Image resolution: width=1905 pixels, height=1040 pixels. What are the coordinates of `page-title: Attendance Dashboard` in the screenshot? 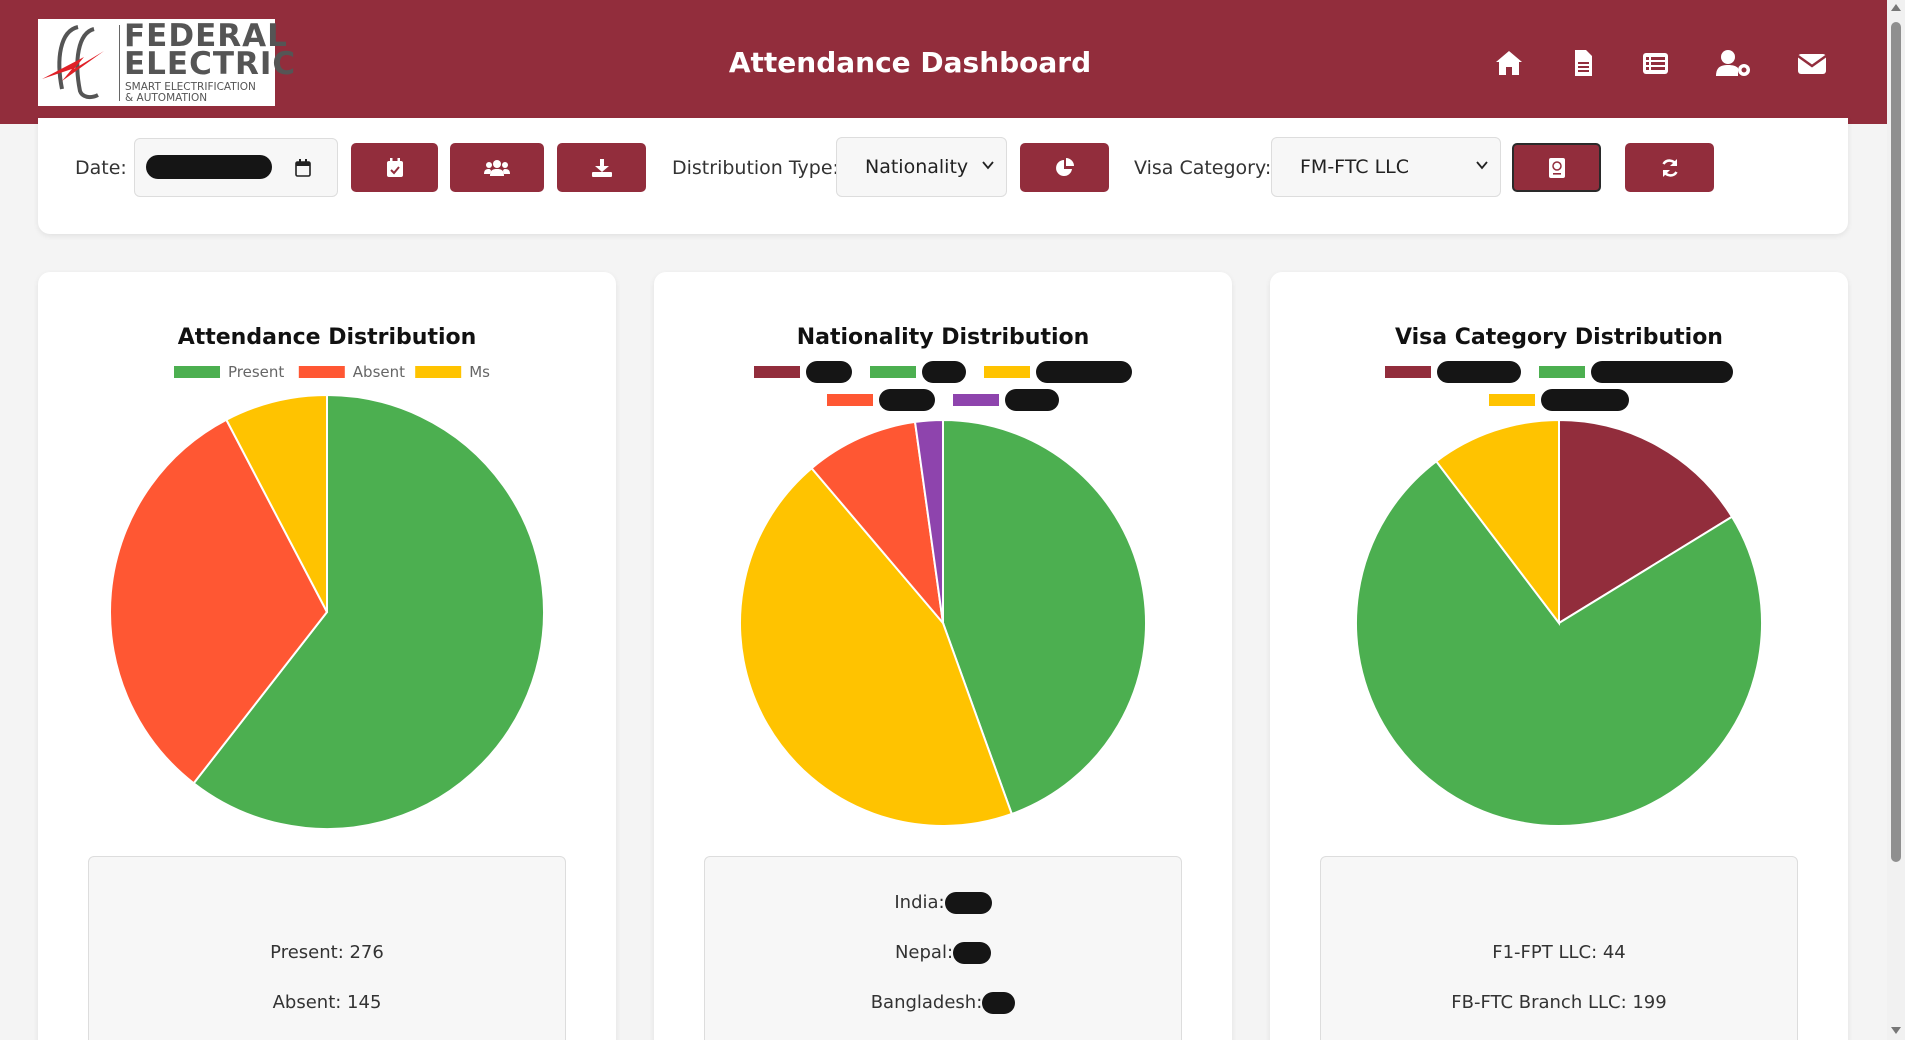 It's located at (910, 62).